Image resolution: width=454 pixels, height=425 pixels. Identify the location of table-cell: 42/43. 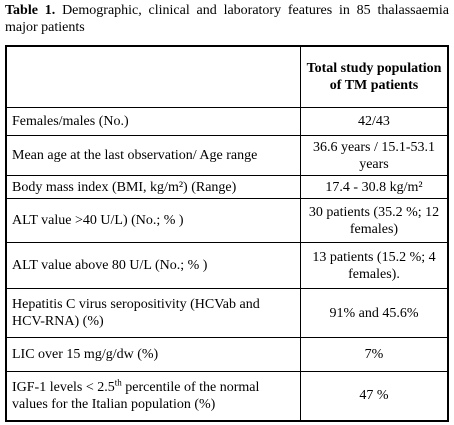
(374, 121).